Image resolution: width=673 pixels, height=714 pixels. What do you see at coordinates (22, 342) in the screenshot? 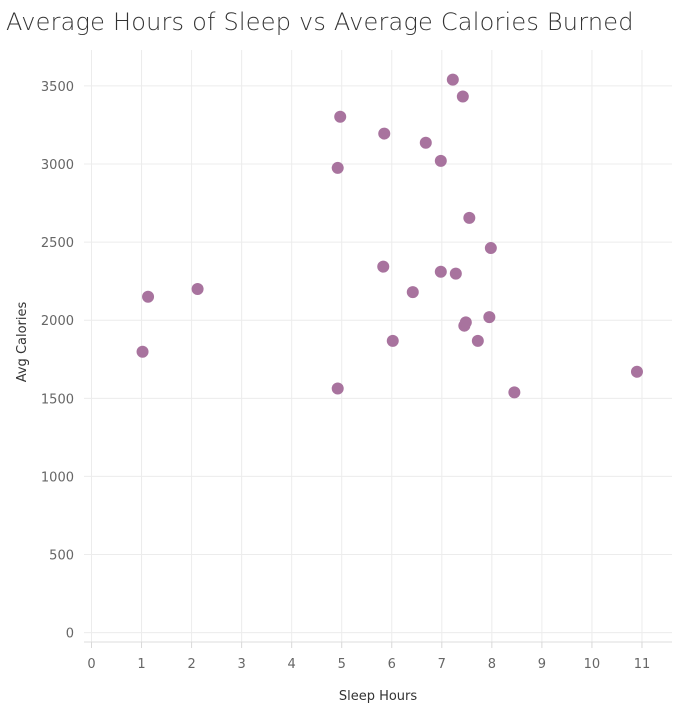
I see `y-axis-label: Avg Calories` at bounding box center [22, 342].